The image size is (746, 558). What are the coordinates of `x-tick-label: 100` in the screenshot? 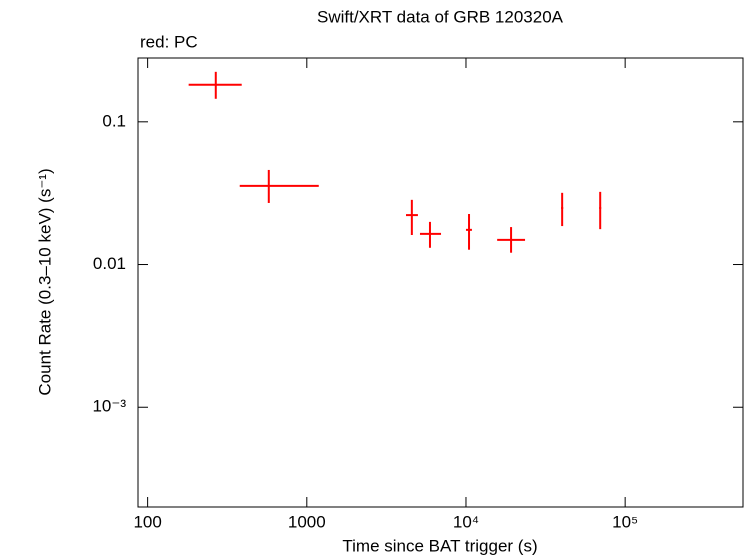 It's located at (147, 521).